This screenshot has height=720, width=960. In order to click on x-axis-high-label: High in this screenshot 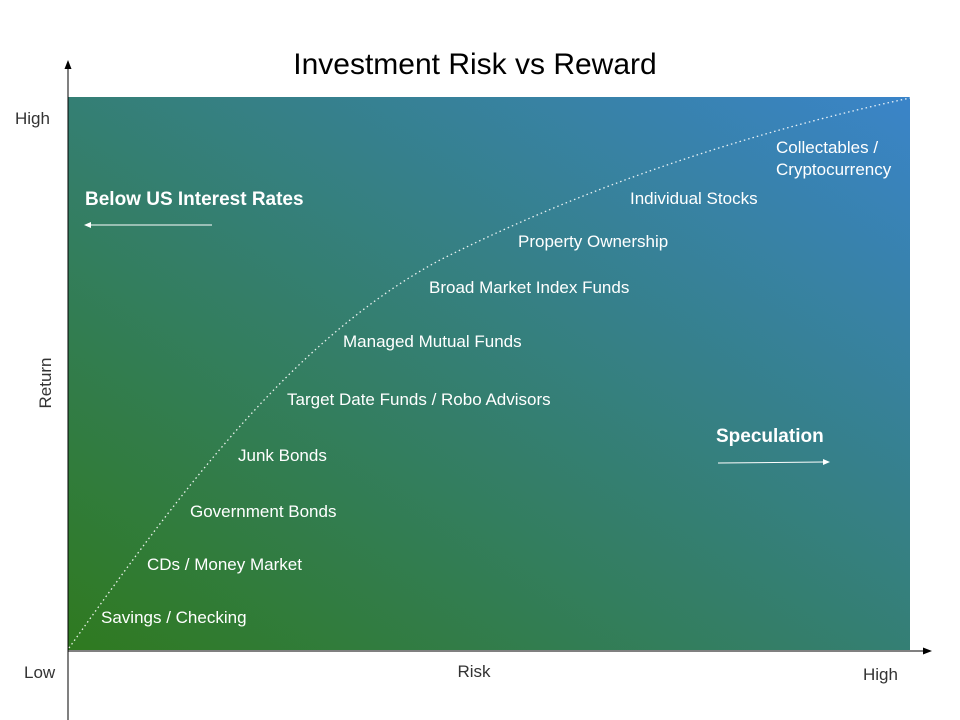, I will do `click(880, 674)`.